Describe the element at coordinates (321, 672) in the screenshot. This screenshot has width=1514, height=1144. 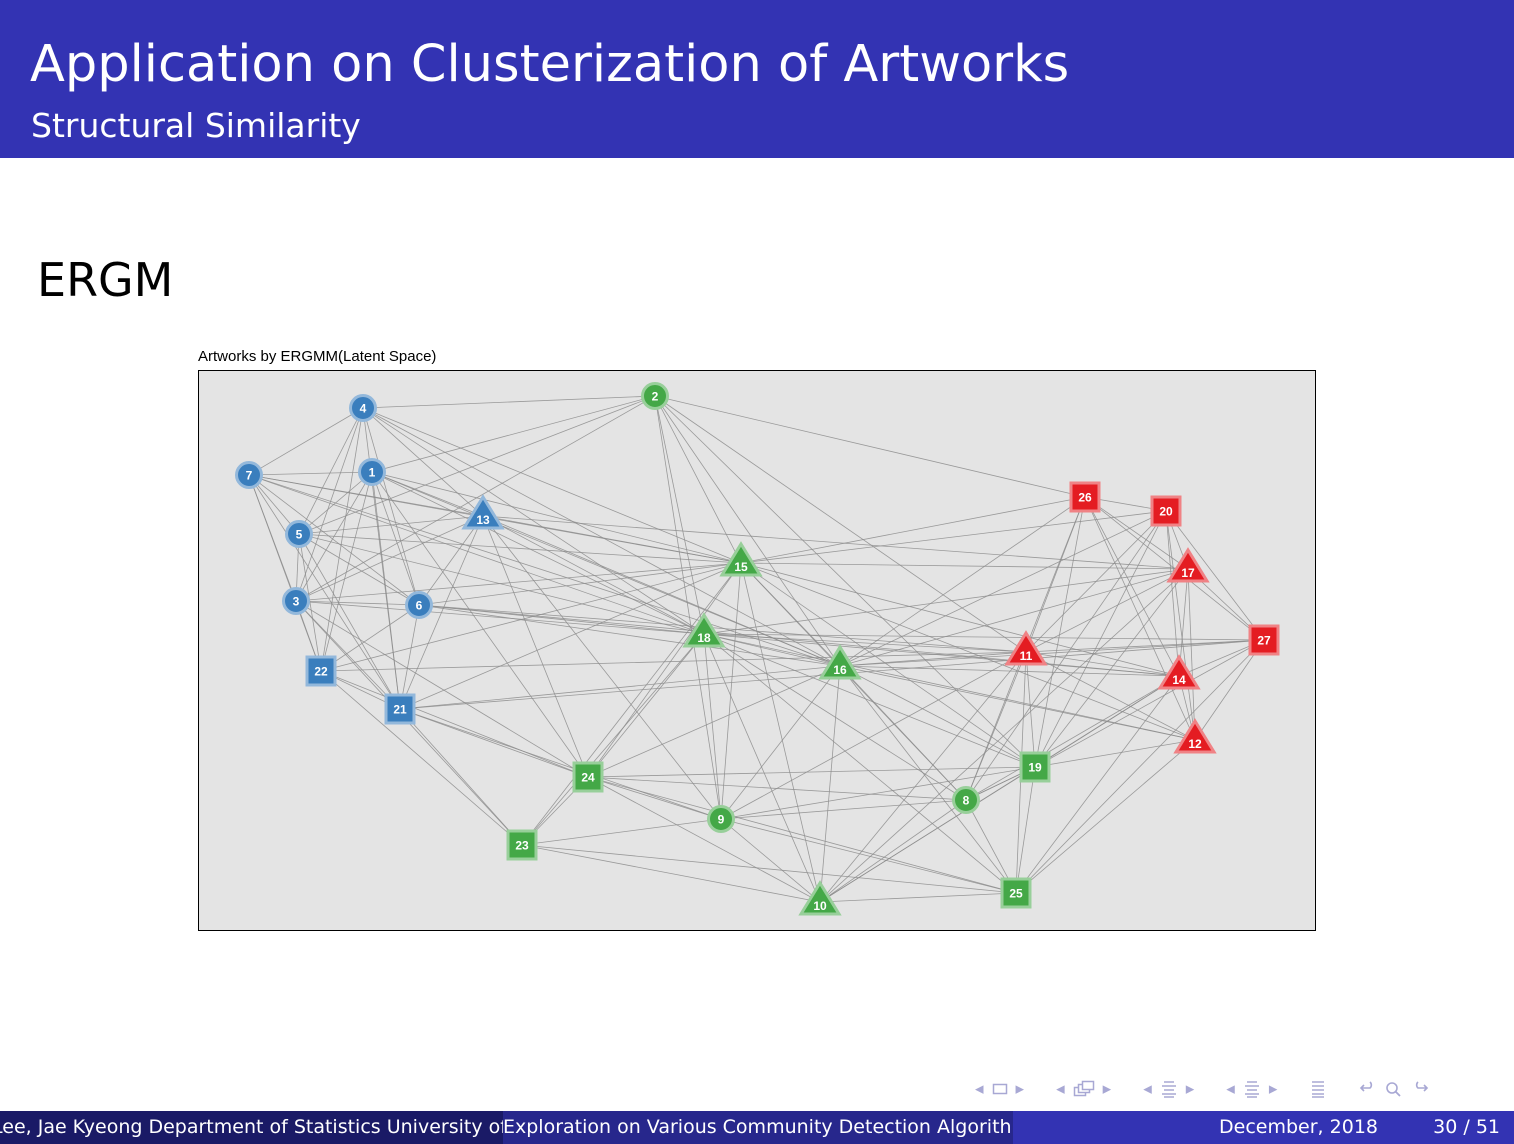
I see `node-22-label: 22` at that location.